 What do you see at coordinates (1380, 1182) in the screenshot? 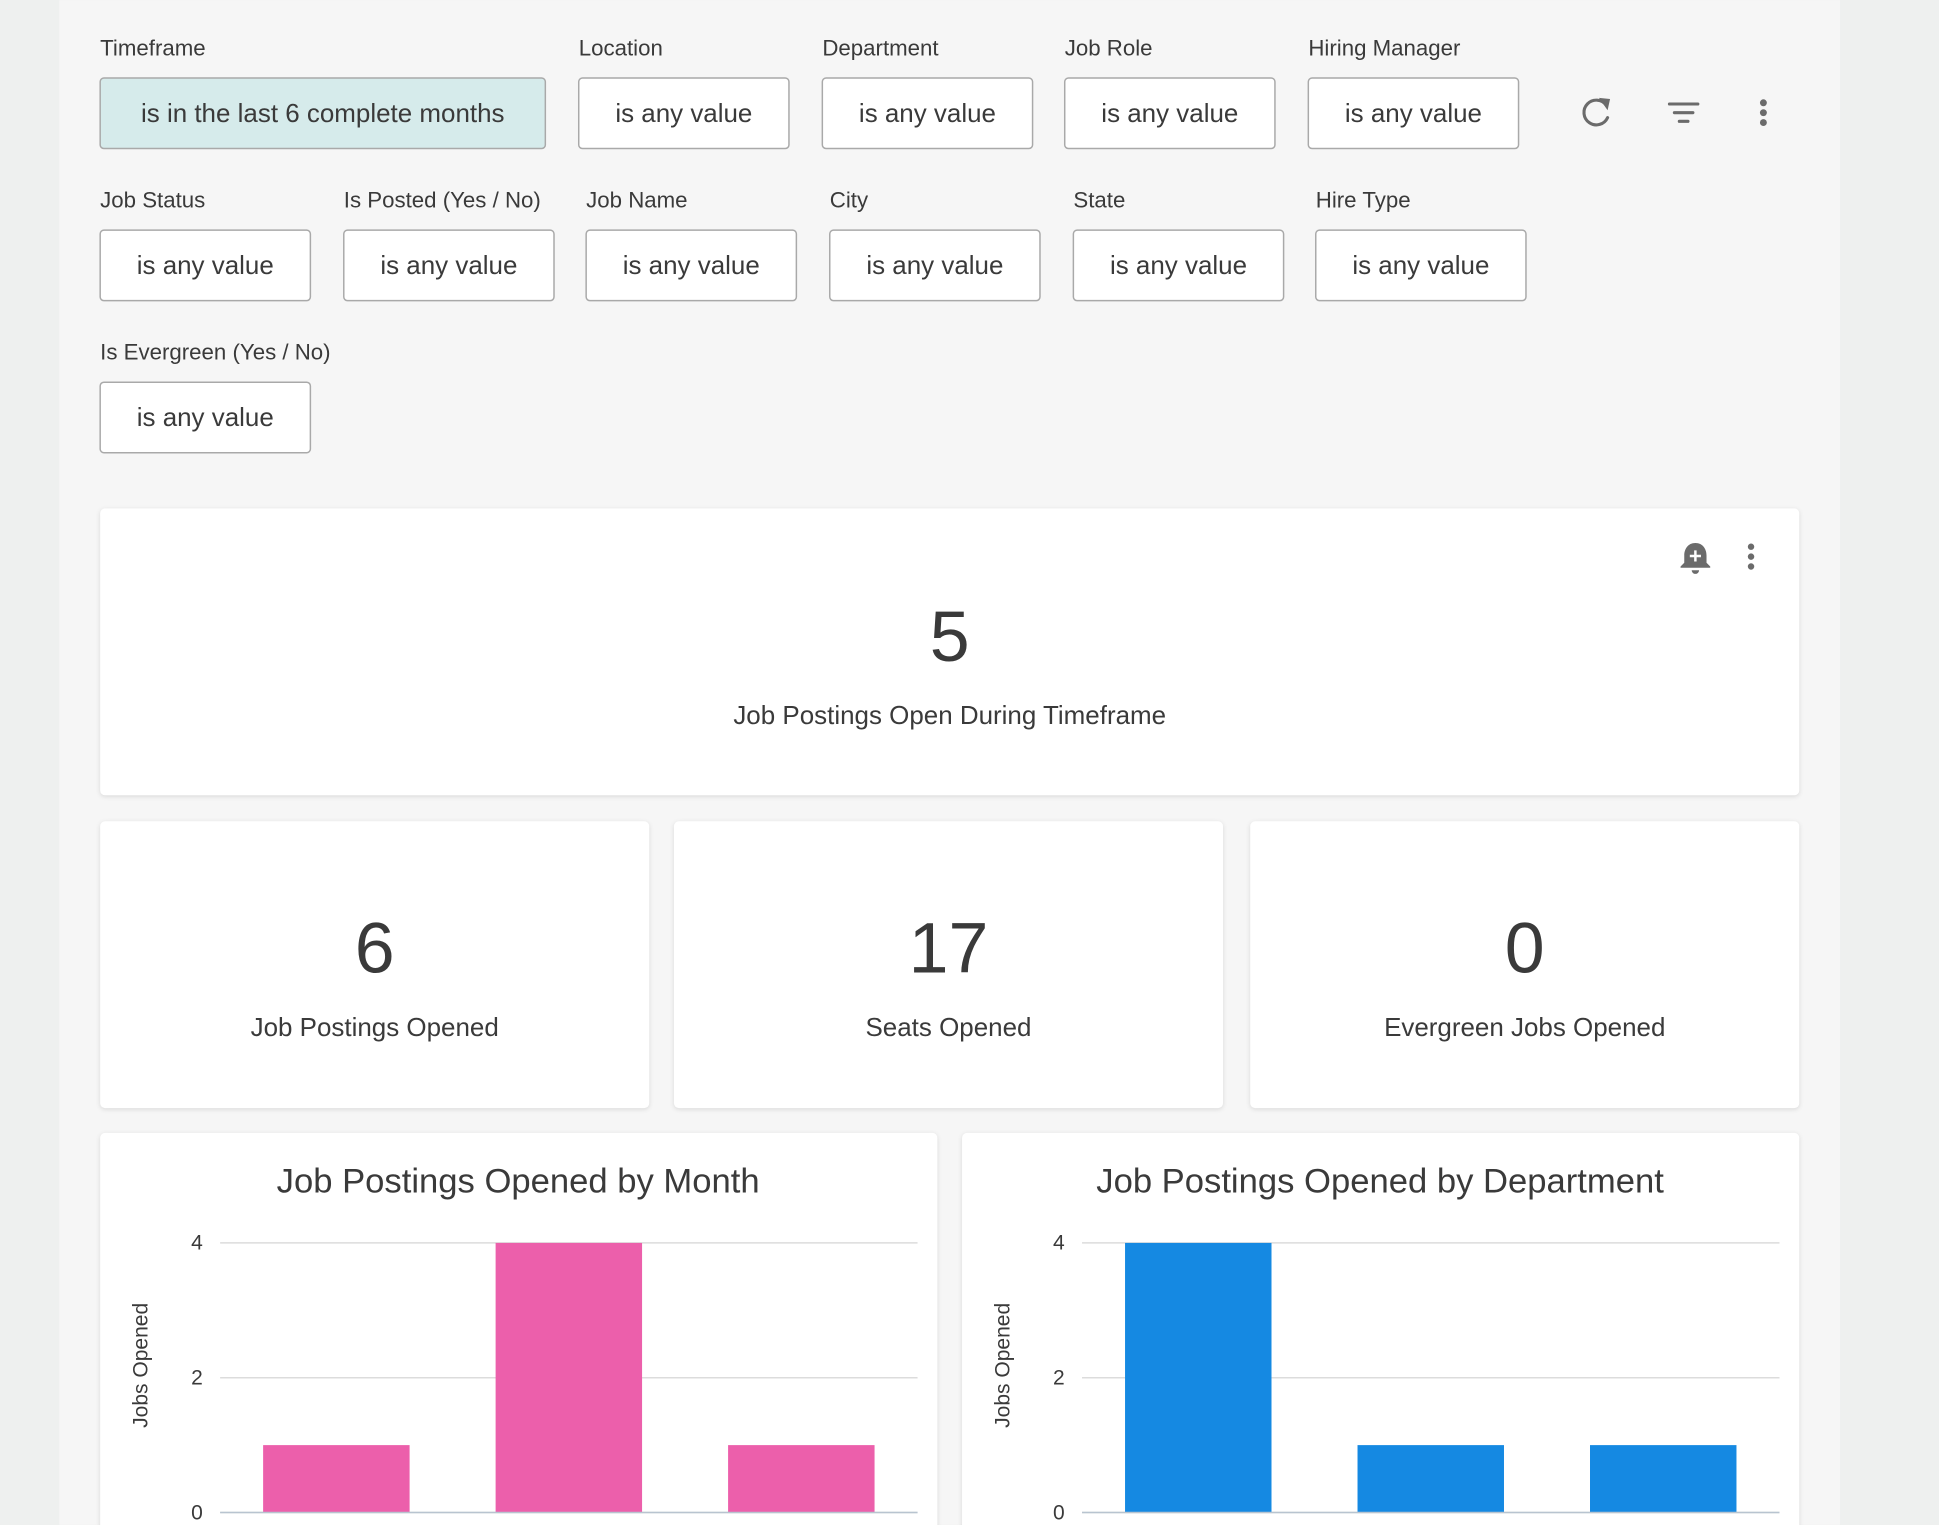
I see `chart-title: Job Postings Opened by Department` at bounding box center [1380, 1182].